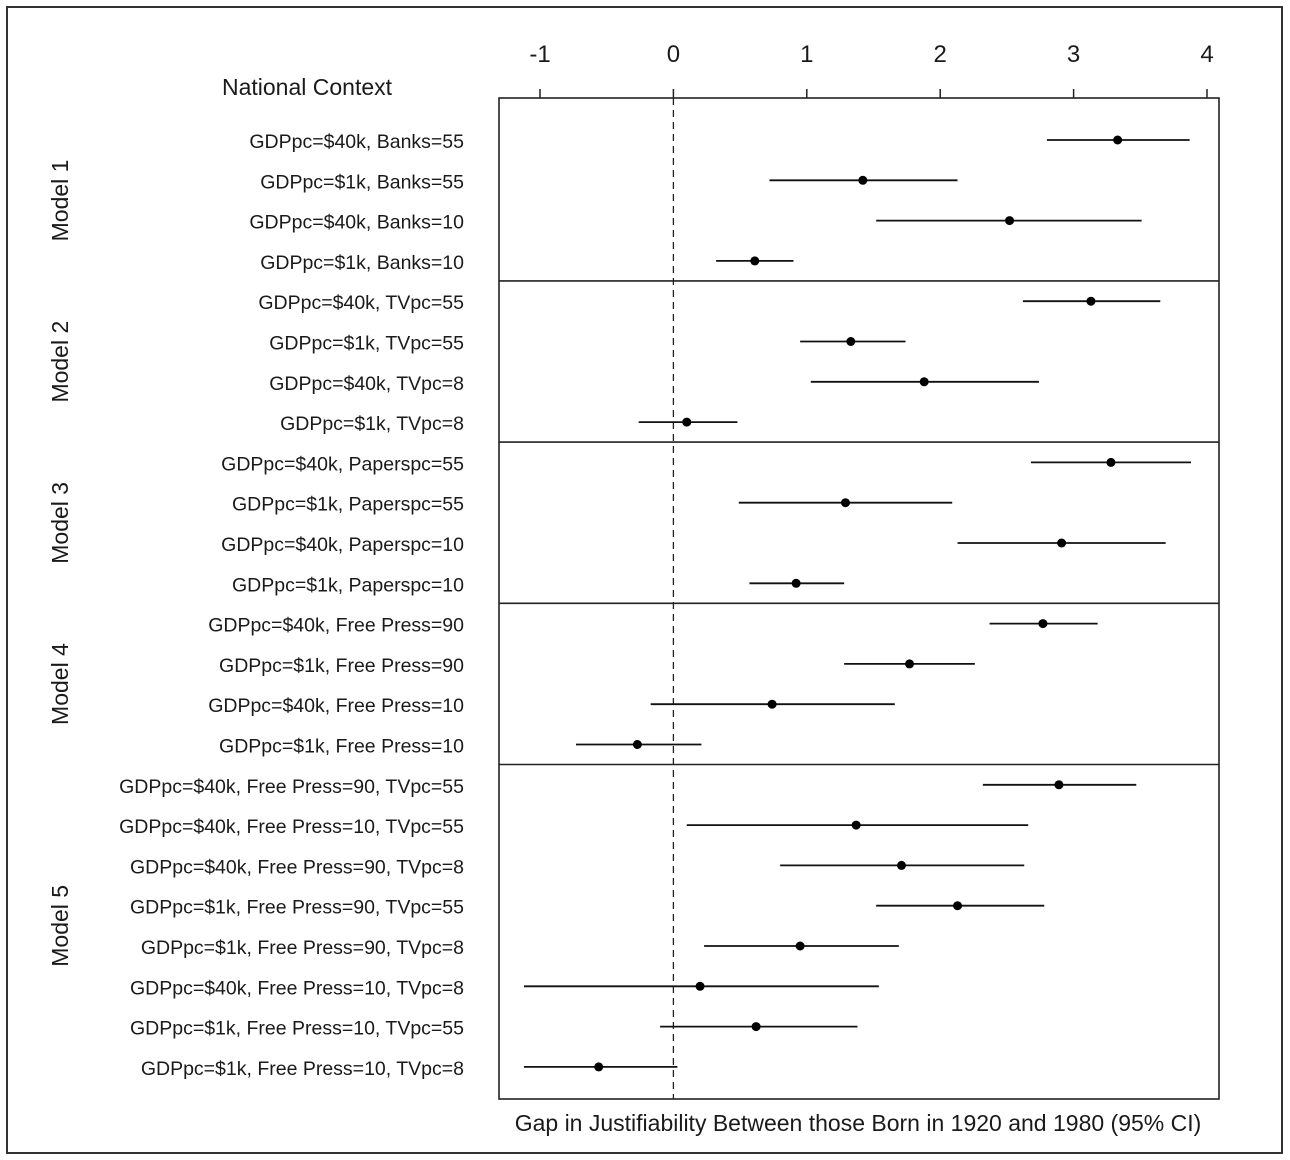 The width and height of the screenshot is (1290, 1160). What do you see at coordinates (342, 545) in the screenshot?
I see `row-label: GDPpc=$40k, Paperspc=10` at bounding box center [342, 545].